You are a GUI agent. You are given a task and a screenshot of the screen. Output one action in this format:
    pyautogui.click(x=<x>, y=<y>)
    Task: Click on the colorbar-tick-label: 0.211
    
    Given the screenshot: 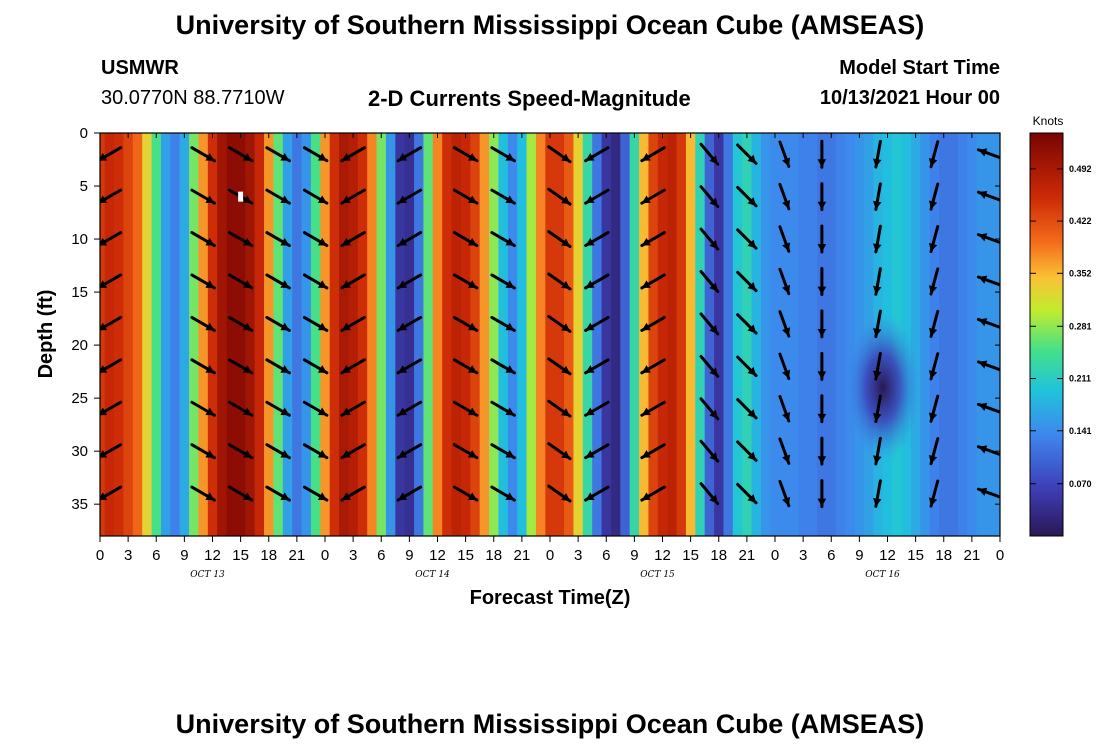 What is the action you would take?
    pyautogui.click(x=1080, y=379)
    